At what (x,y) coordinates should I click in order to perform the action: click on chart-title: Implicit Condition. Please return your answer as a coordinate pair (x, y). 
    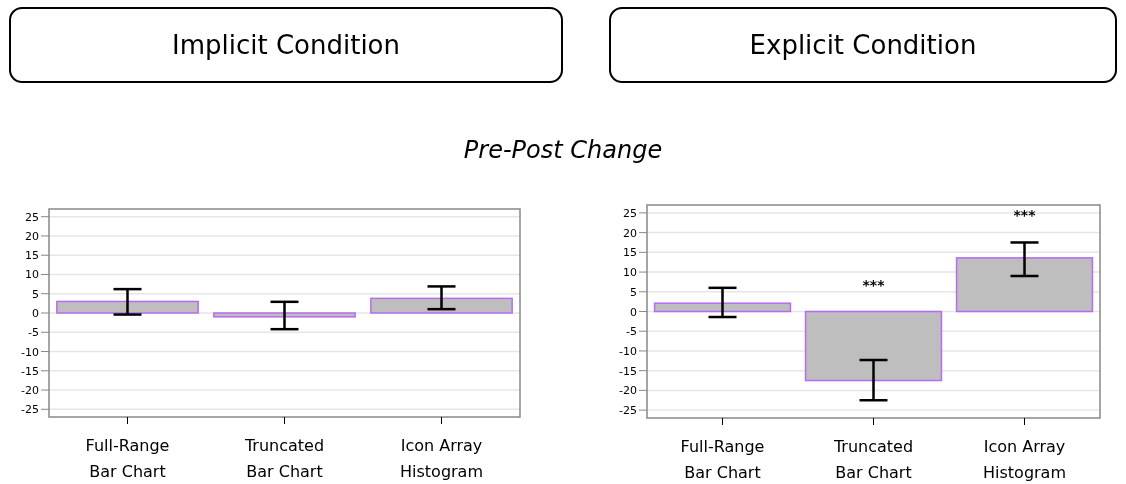
    Looking at the image, I should click on (286, 45).